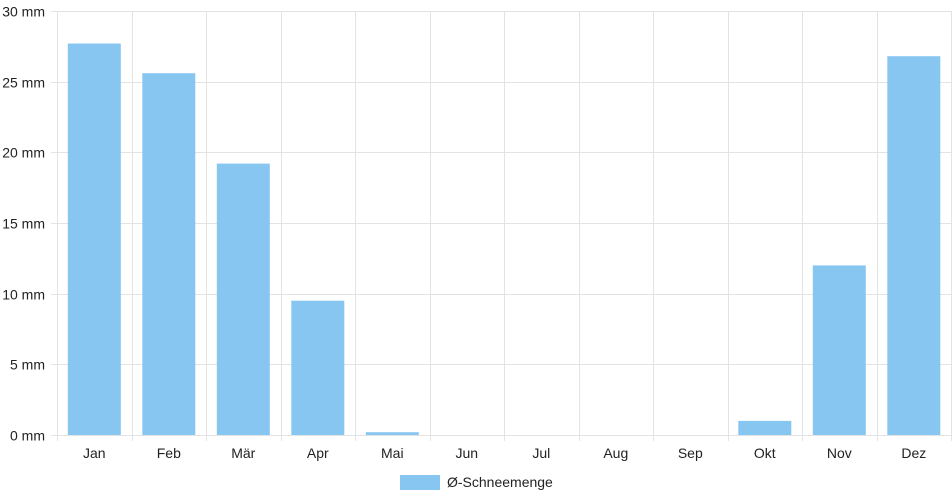  I want to click on x-tick-label: Mai, so click(392, 453).